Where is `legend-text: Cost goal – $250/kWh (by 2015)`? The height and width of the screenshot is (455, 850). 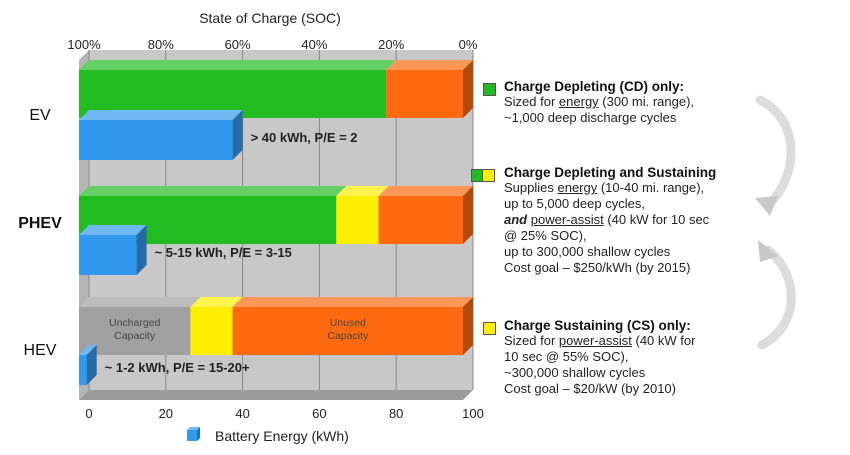
legend-text: Cost goal – $250/kWh (by 2015) is located at coordinates (597, 267).